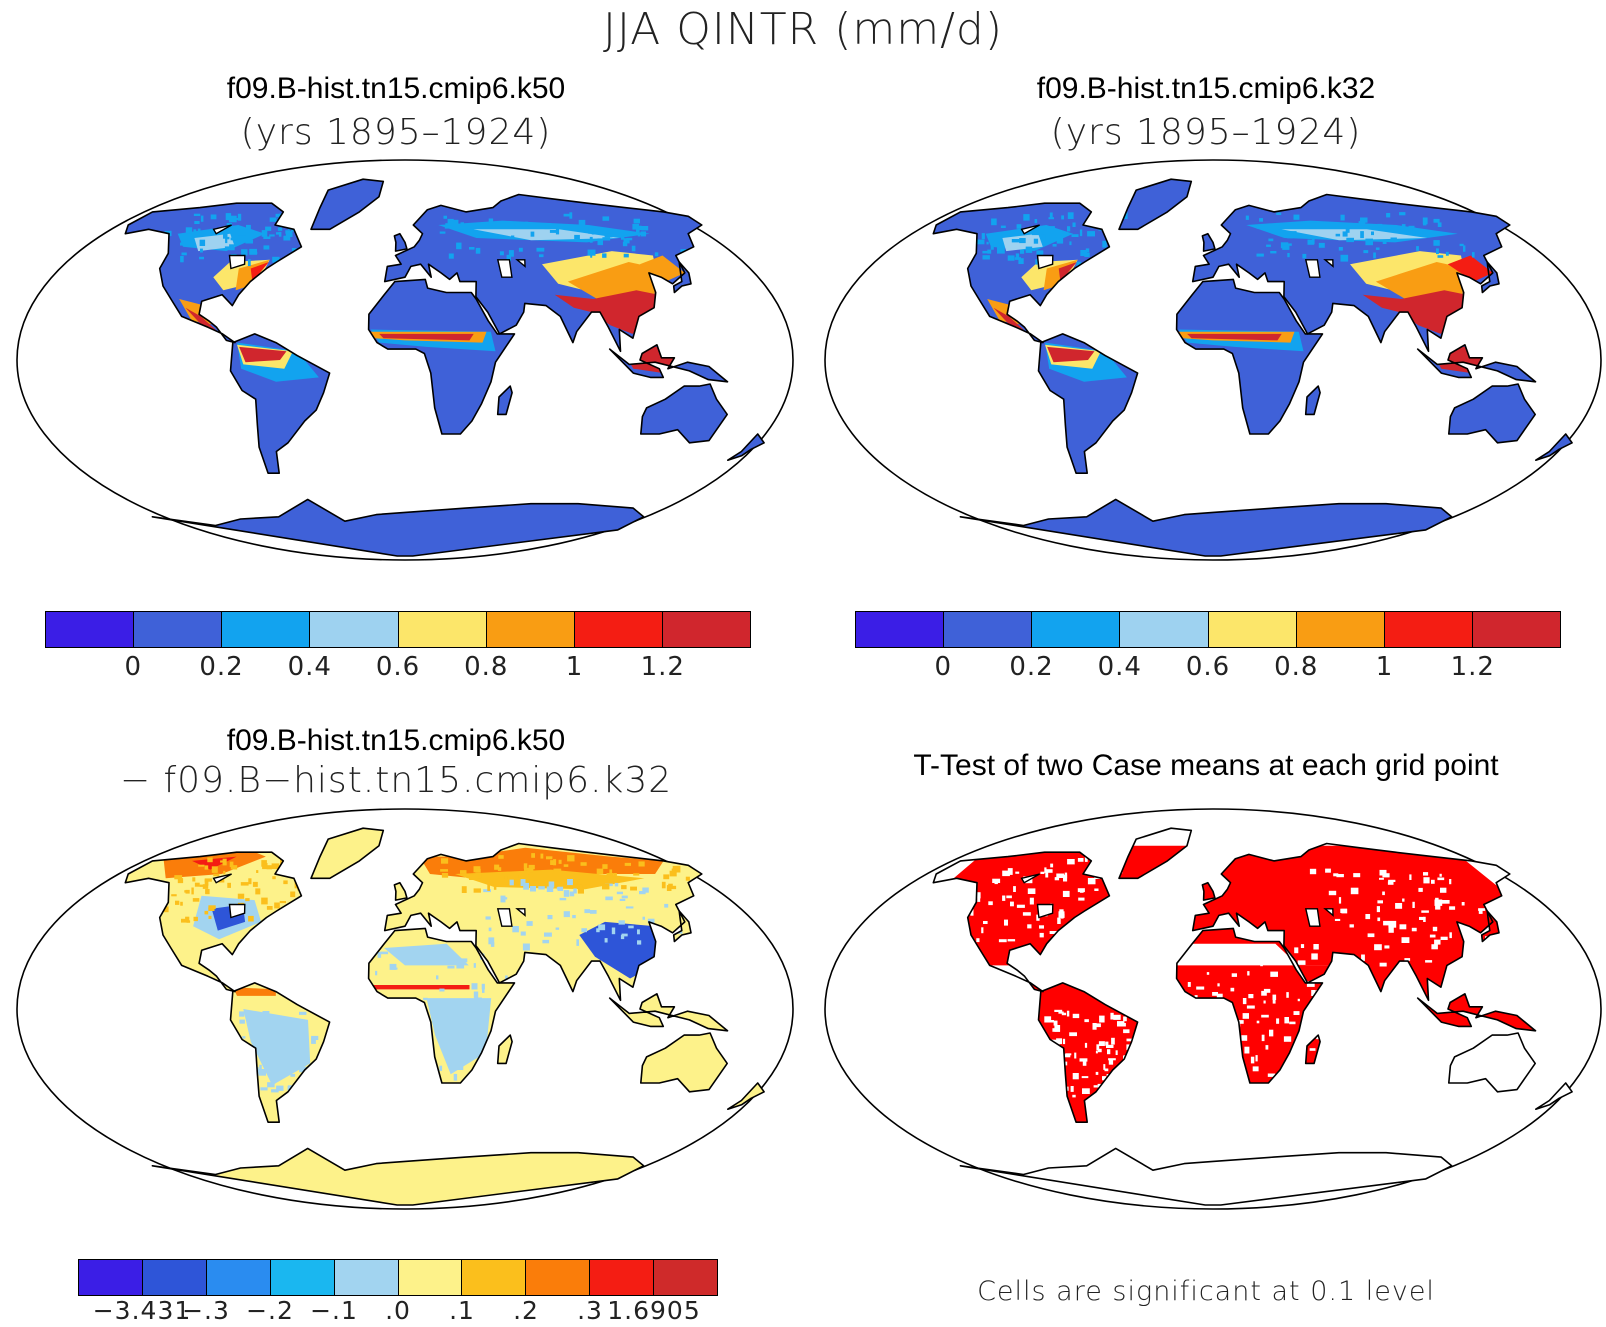  Describe the element at coordinates (396, 88) in the screenshot. I see `panel-title-k50: f09.B-hist.tn15.cmip6.k50` at that location.